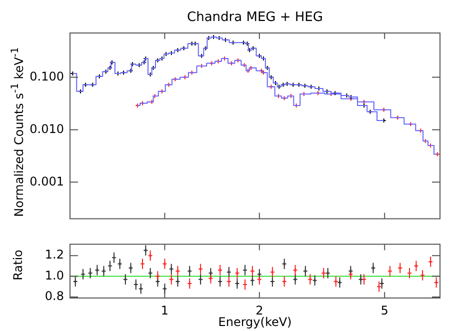 This screenshot has height=331, width=463. What do you see at coordinates (47, 129) in the screenshot?
I see `y-tick-label: 0.010` at bounding box center [47, 129].